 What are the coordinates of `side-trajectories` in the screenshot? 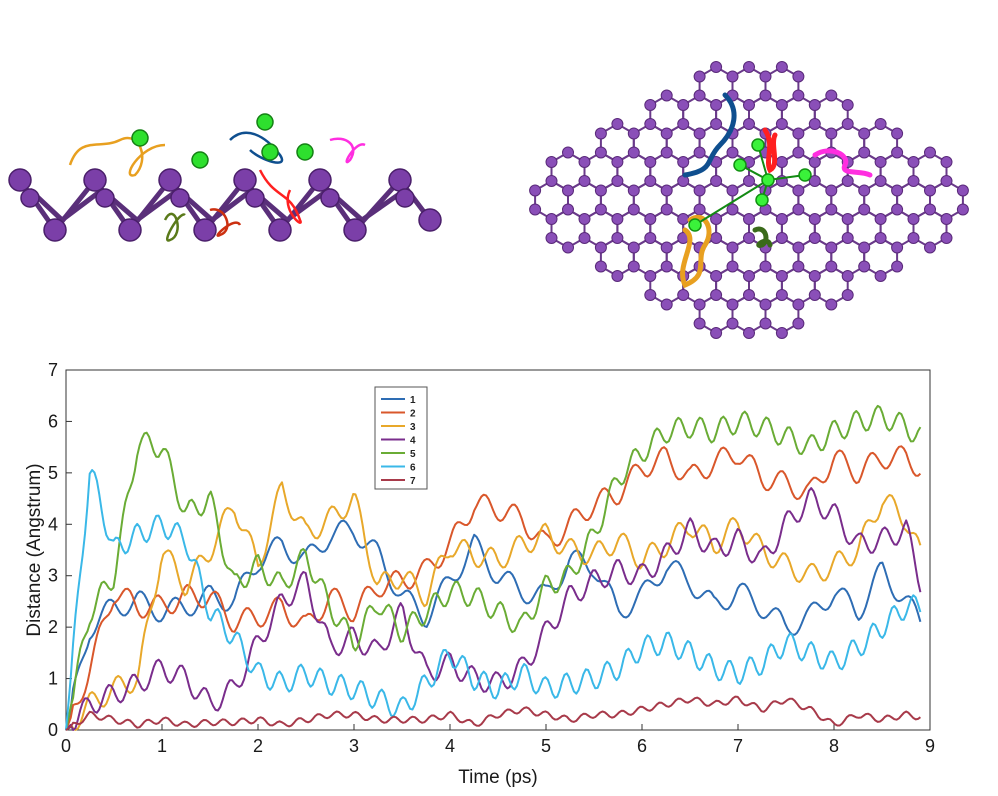 It's located at (217, 186).